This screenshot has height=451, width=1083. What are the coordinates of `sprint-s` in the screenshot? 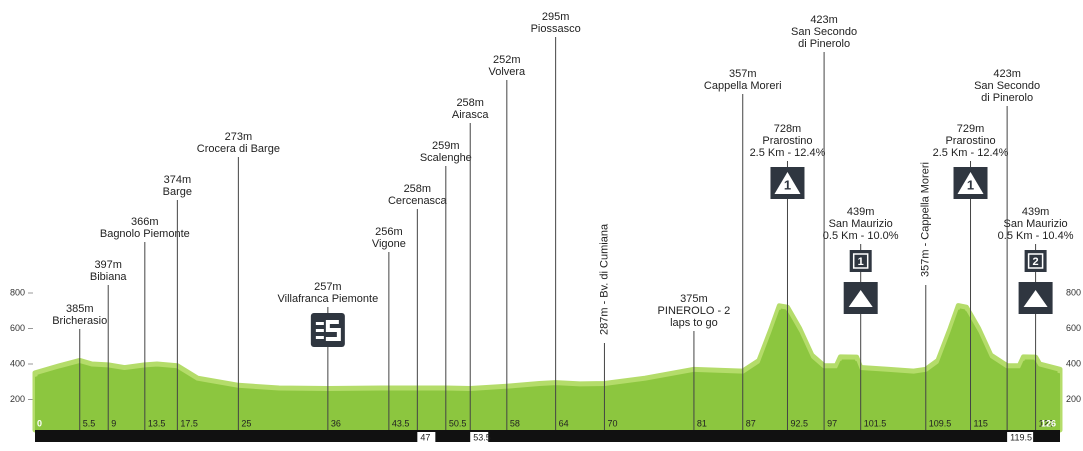 It's located at (333, 330).